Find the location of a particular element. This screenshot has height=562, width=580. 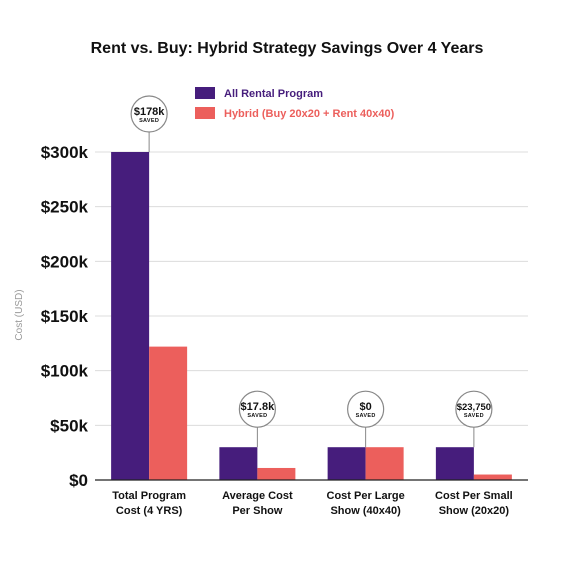

badge-value: $0 is located at coordinates (366, 407).